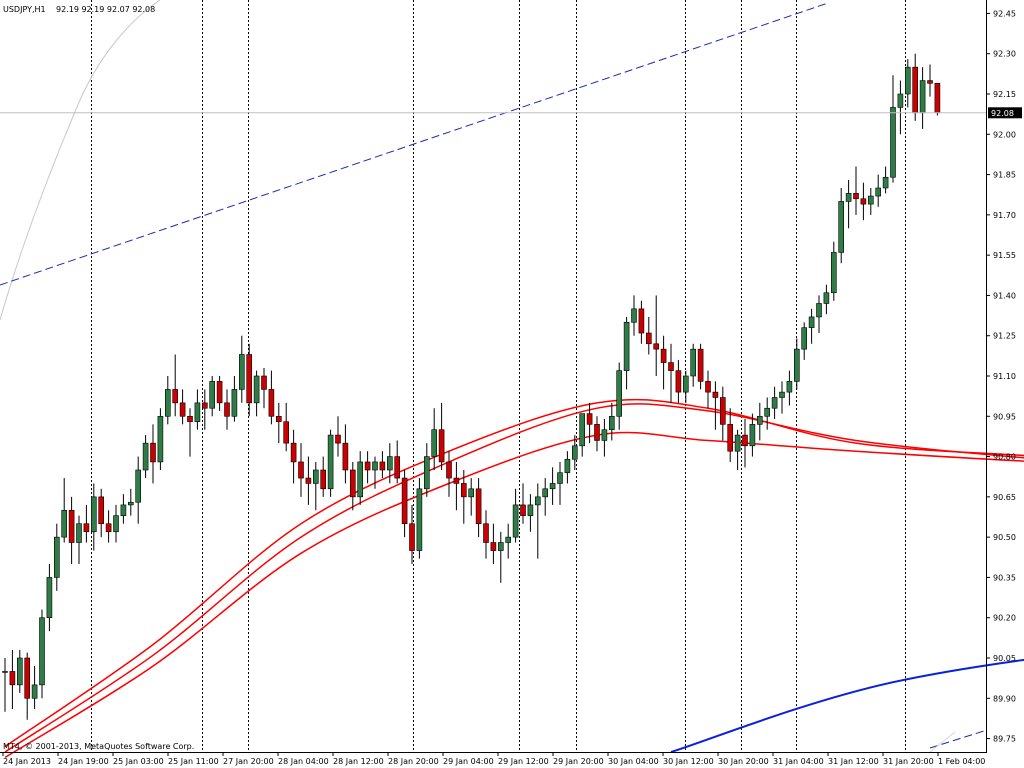  I want to click on time-tick-label-6: 28 Jan 12:00, so click(358, 761).